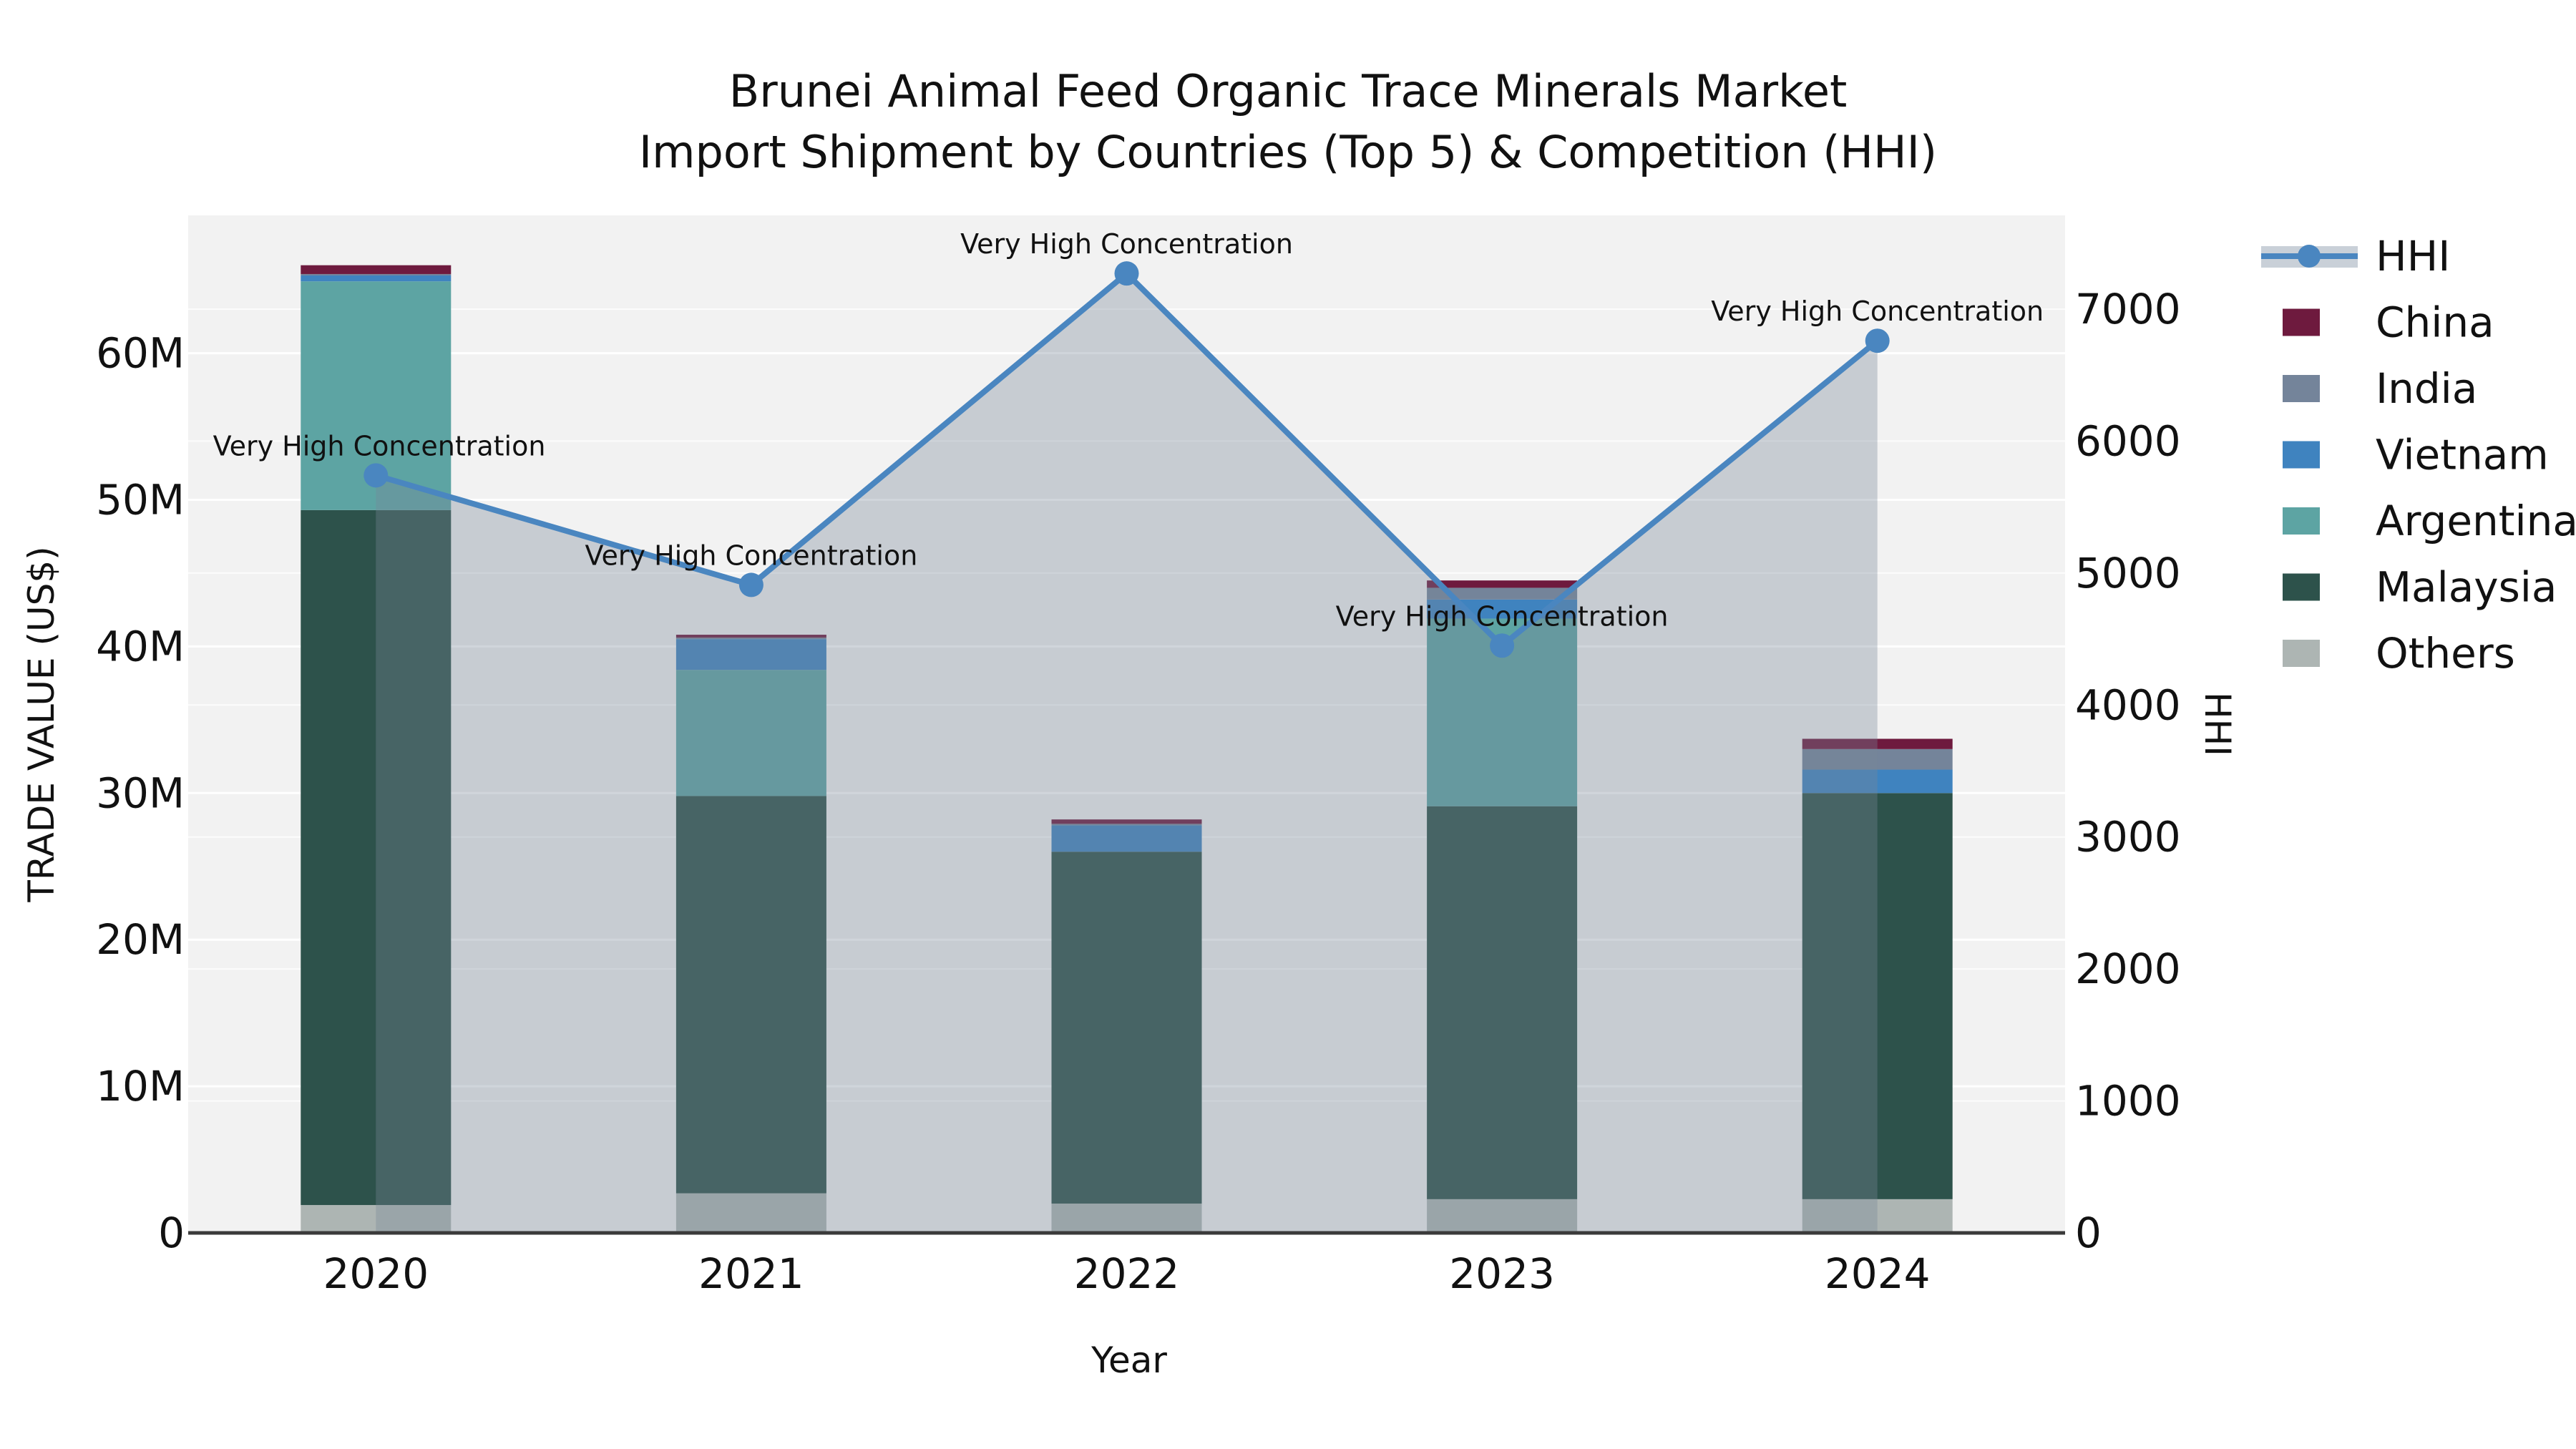  I want to click on legend-swatch-malaysia, so click(2301, 587).